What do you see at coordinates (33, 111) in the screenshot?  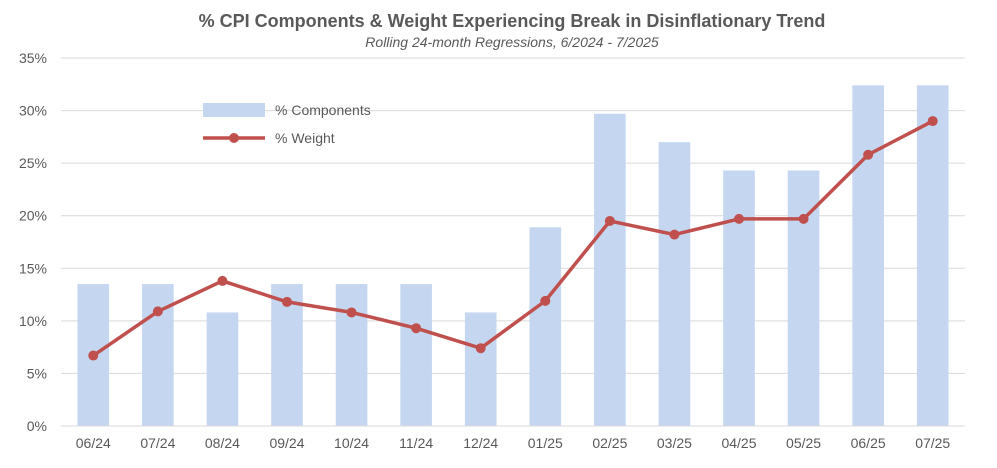 I see `y-tick-label: 30%` at bounding box center [33, 111].